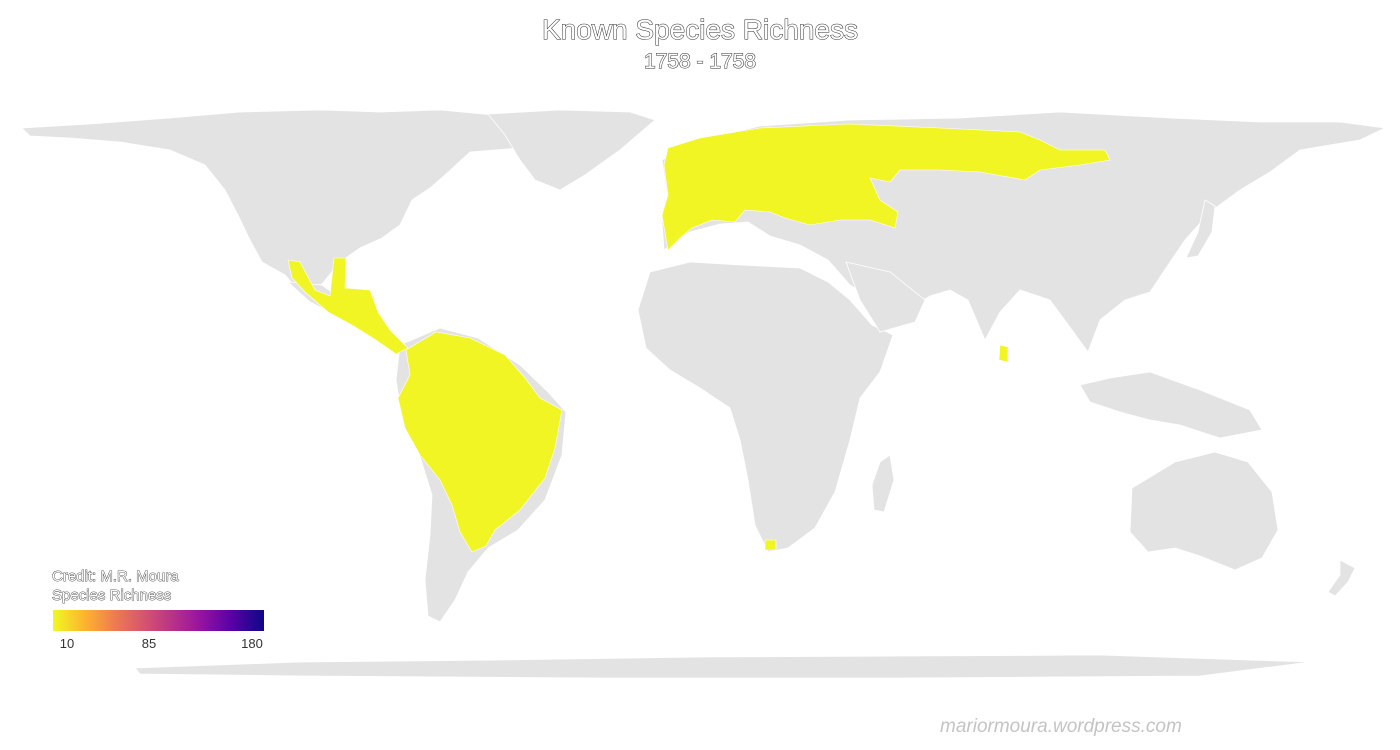 Image resolution: width=1400 pixels, height=750 pixels. I want to click on credit-label: Credit: M.R. Moura, so click(116, 577).